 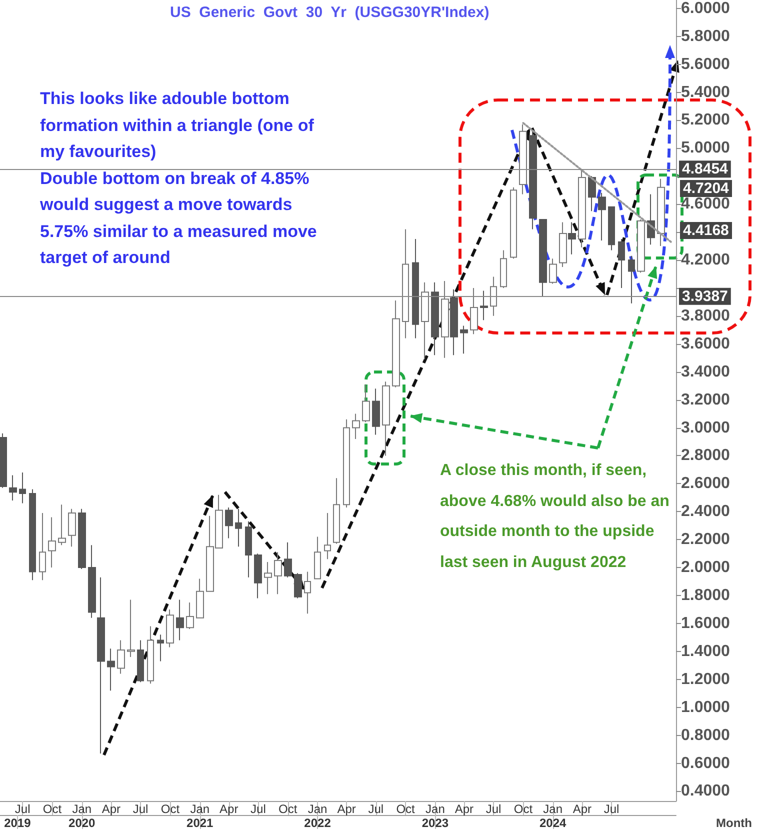 I want to click on x2-tick-label: 2023, so click(x=435, y=823).